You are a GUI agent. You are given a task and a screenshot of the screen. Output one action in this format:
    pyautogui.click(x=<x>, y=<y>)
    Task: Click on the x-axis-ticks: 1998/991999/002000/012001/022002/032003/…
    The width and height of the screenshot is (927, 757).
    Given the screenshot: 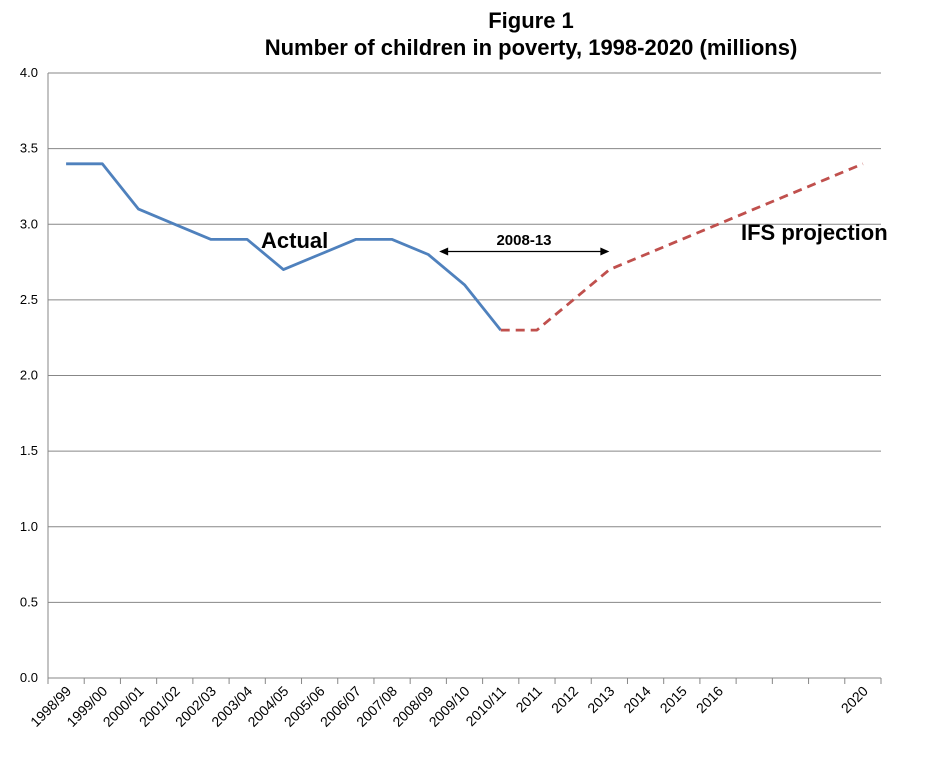 What is the action you would take?
    pyautogui.click(x=454, y=704)
    